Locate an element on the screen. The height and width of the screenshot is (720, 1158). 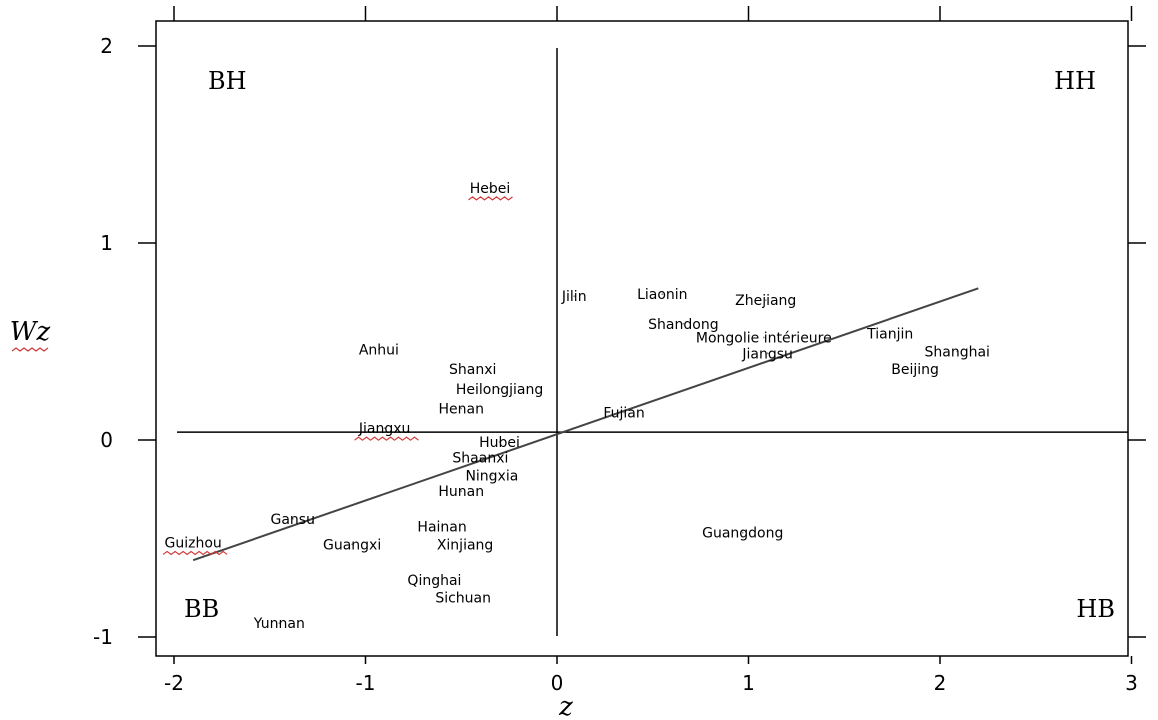
data-point-hunan is located at coordinates (461, 491).